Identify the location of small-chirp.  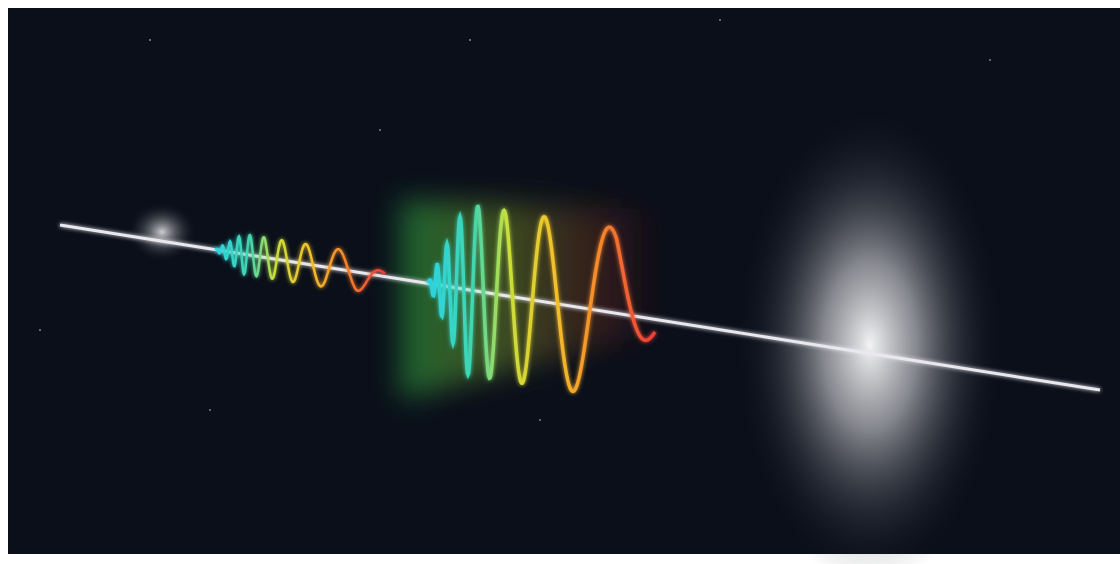
(300, 263).